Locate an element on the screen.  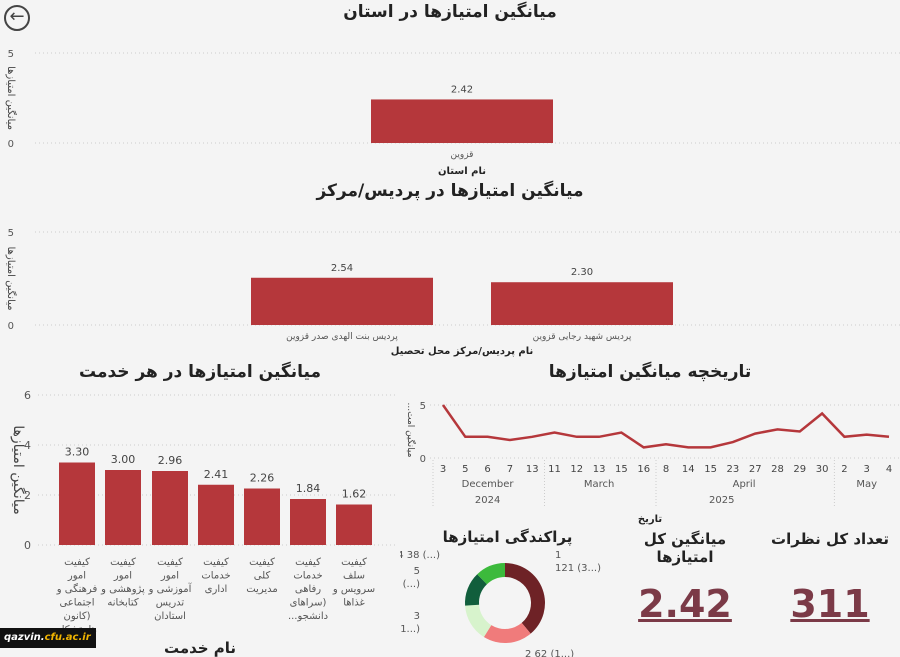
data-label: 2.42 is located at coordinates (462, 89).